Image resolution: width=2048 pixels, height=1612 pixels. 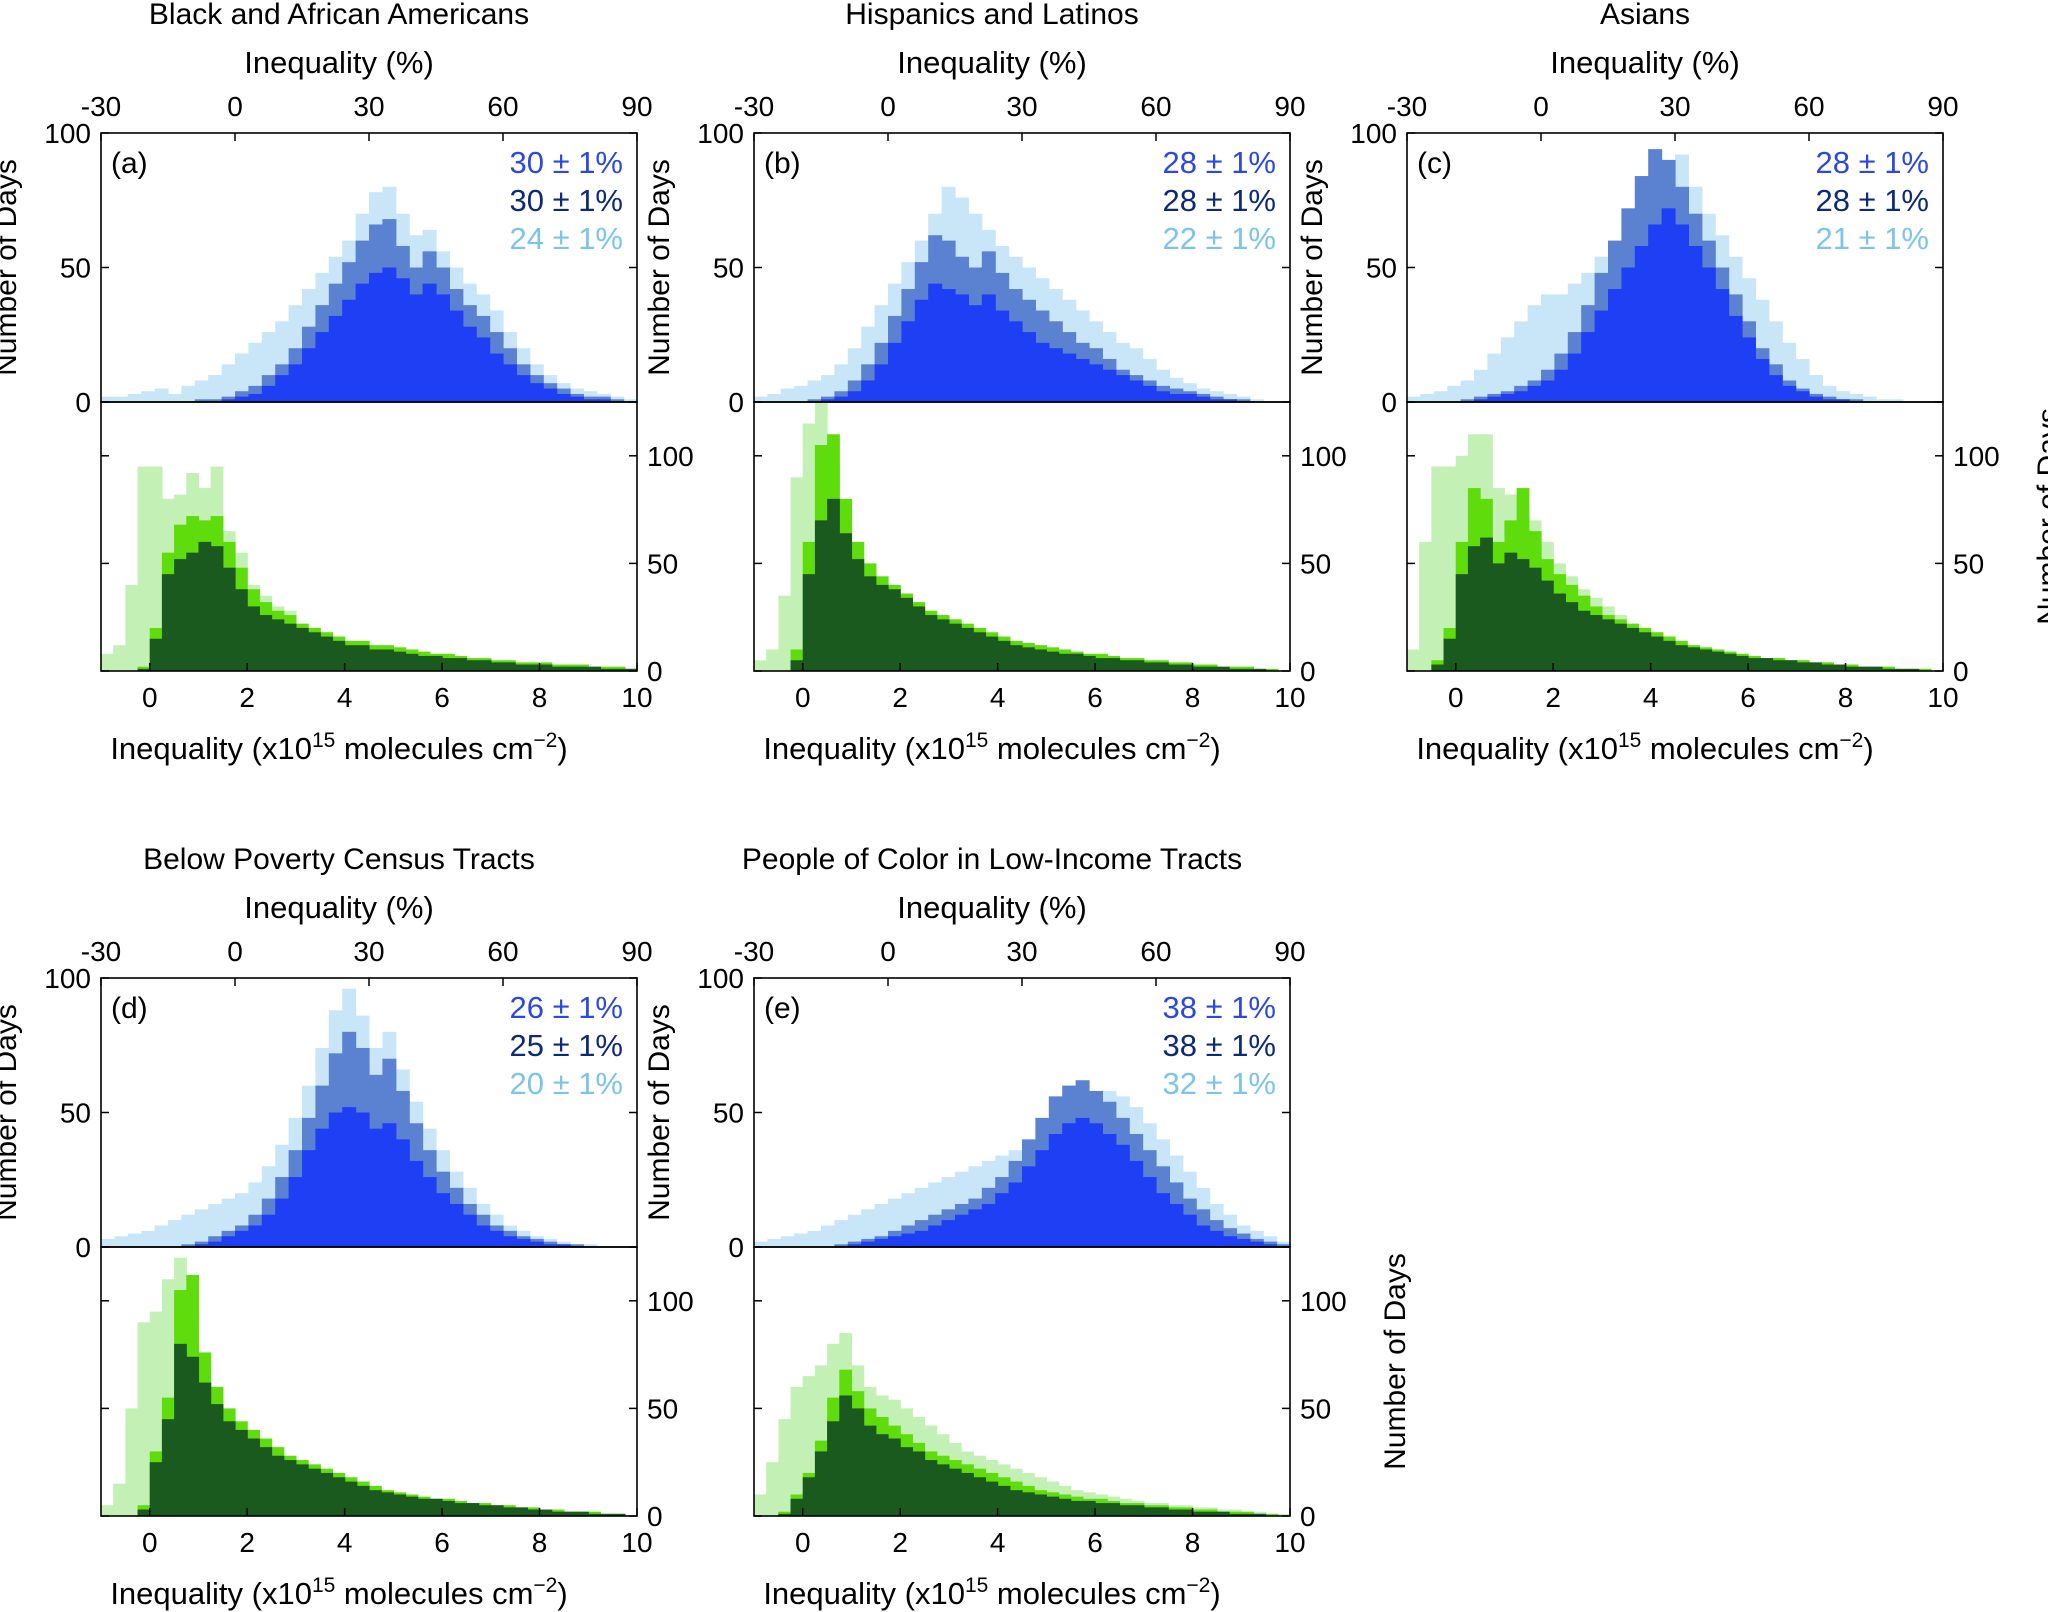 What do you see at coordinates (150, 697) in the screenshot?
I see `bottom-xtick-label: 0` at bounding box center [150, 697].